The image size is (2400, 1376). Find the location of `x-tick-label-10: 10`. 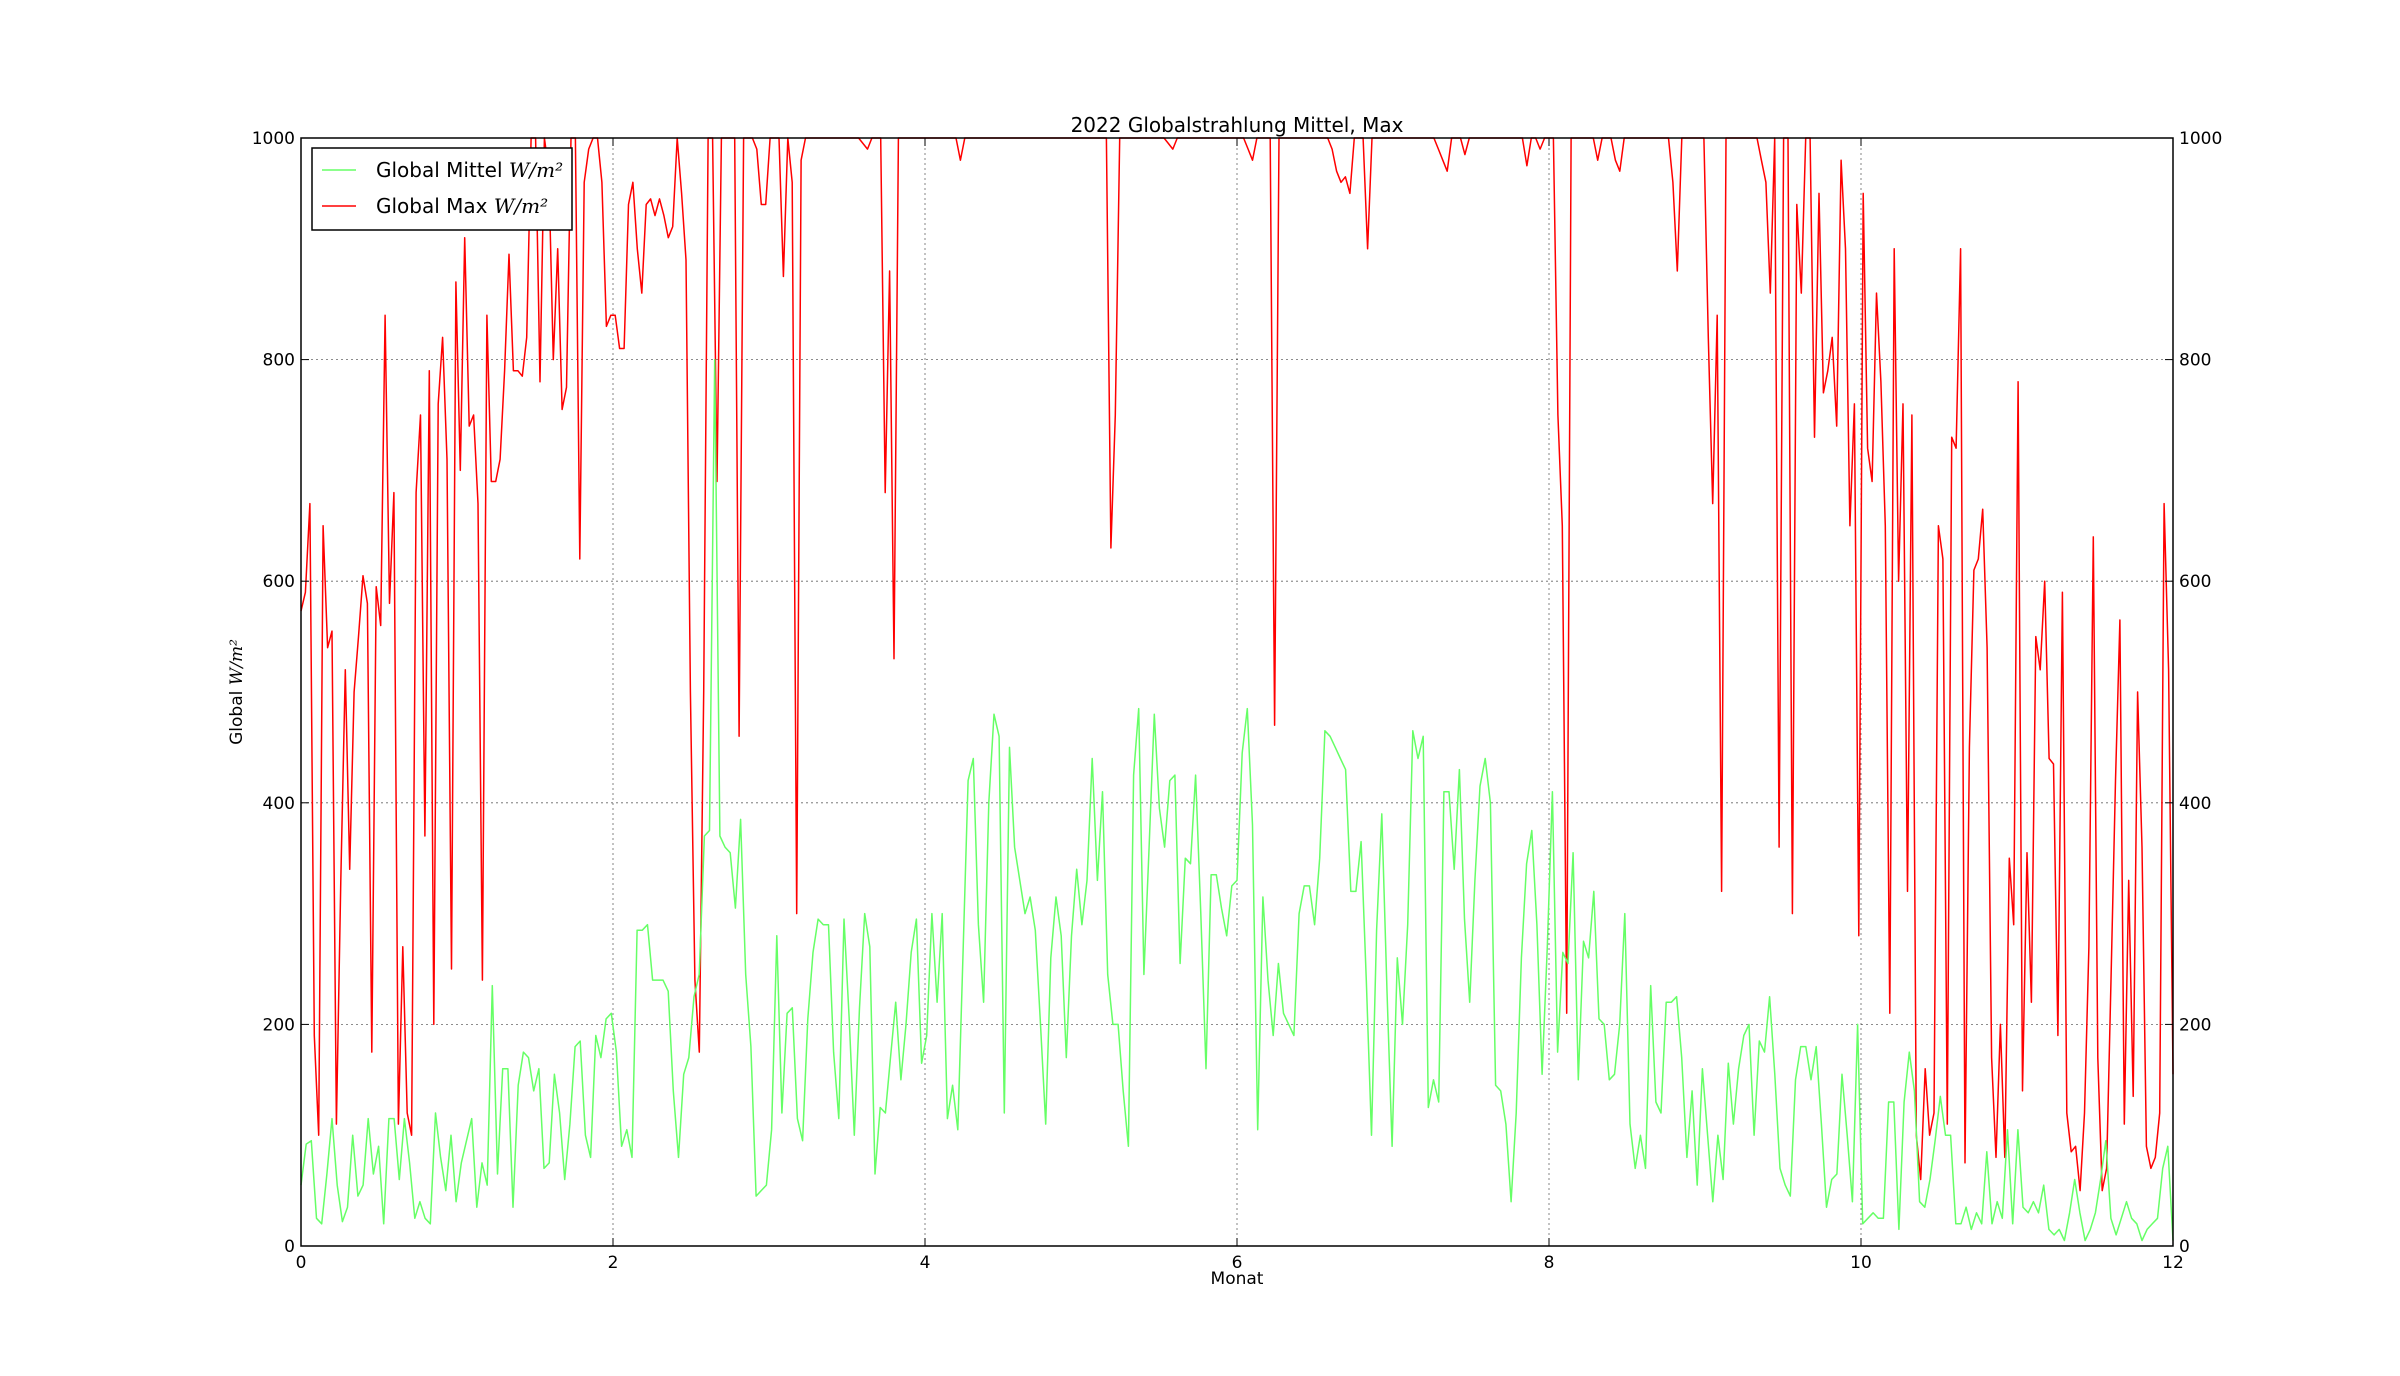

x-tick-label-10: 10 is located at coordinates (1861, 1263).